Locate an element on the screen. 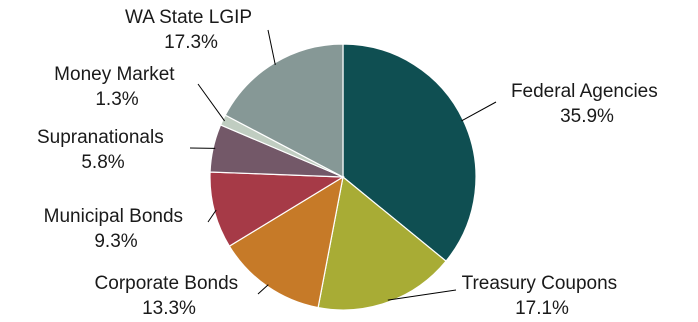 Image resolution: width=698 pixels, height=322 pixels. slice-name: WA State LGIP is located at coordinates (188, 17).